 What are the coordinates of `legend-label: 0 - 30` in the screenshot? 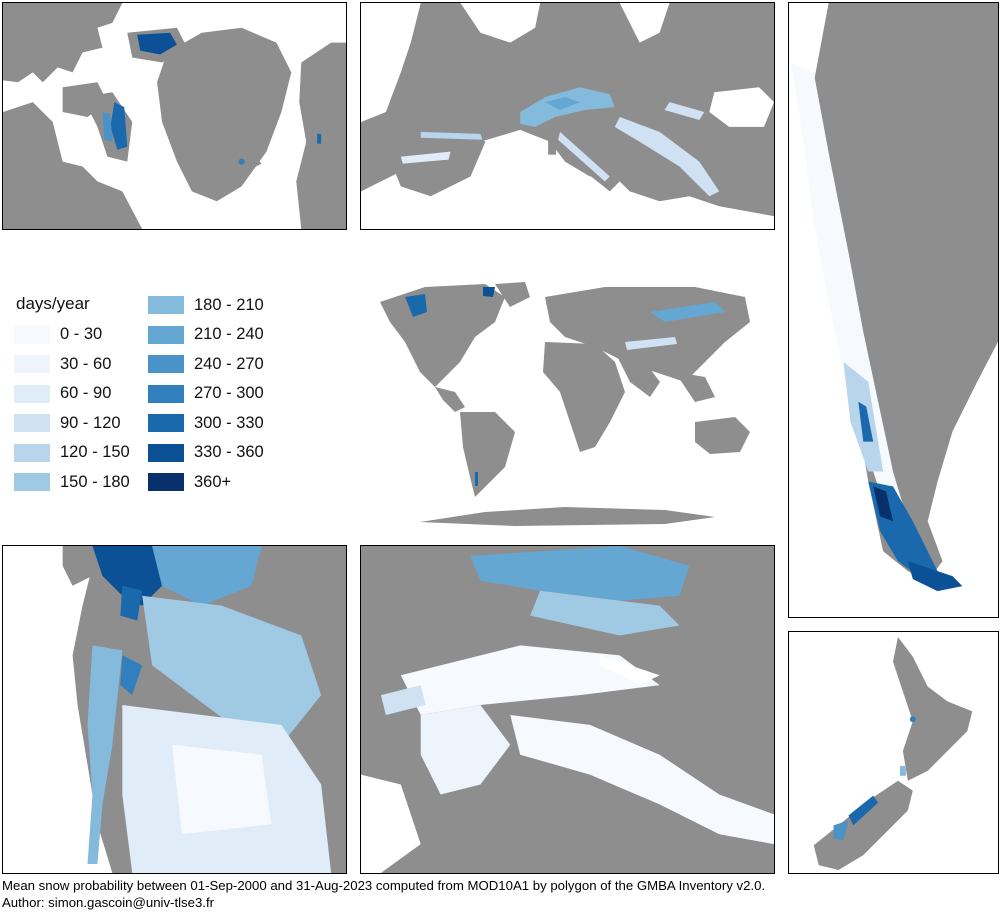 It's located at (81, 334).